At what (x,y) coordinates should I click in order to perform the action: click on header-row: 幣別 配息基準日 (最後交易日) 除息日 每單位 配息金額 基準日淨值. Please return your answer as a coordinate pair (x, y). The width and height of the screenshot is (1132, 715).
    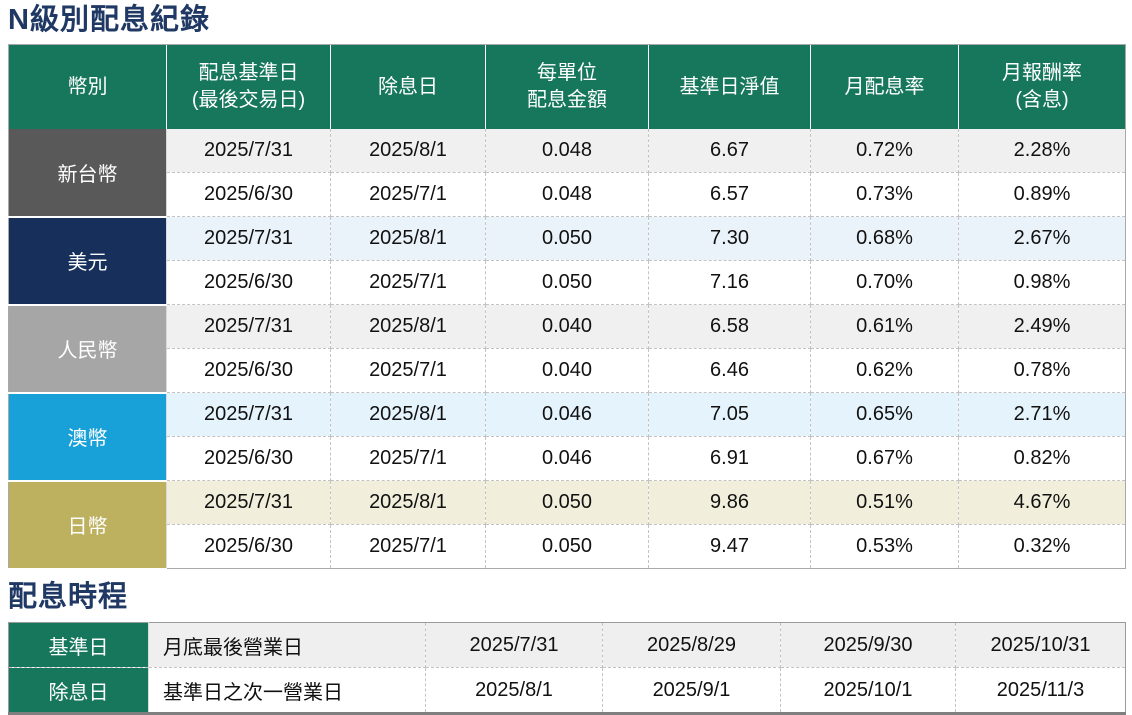
    Looking at the image, I should click on (567, 87).